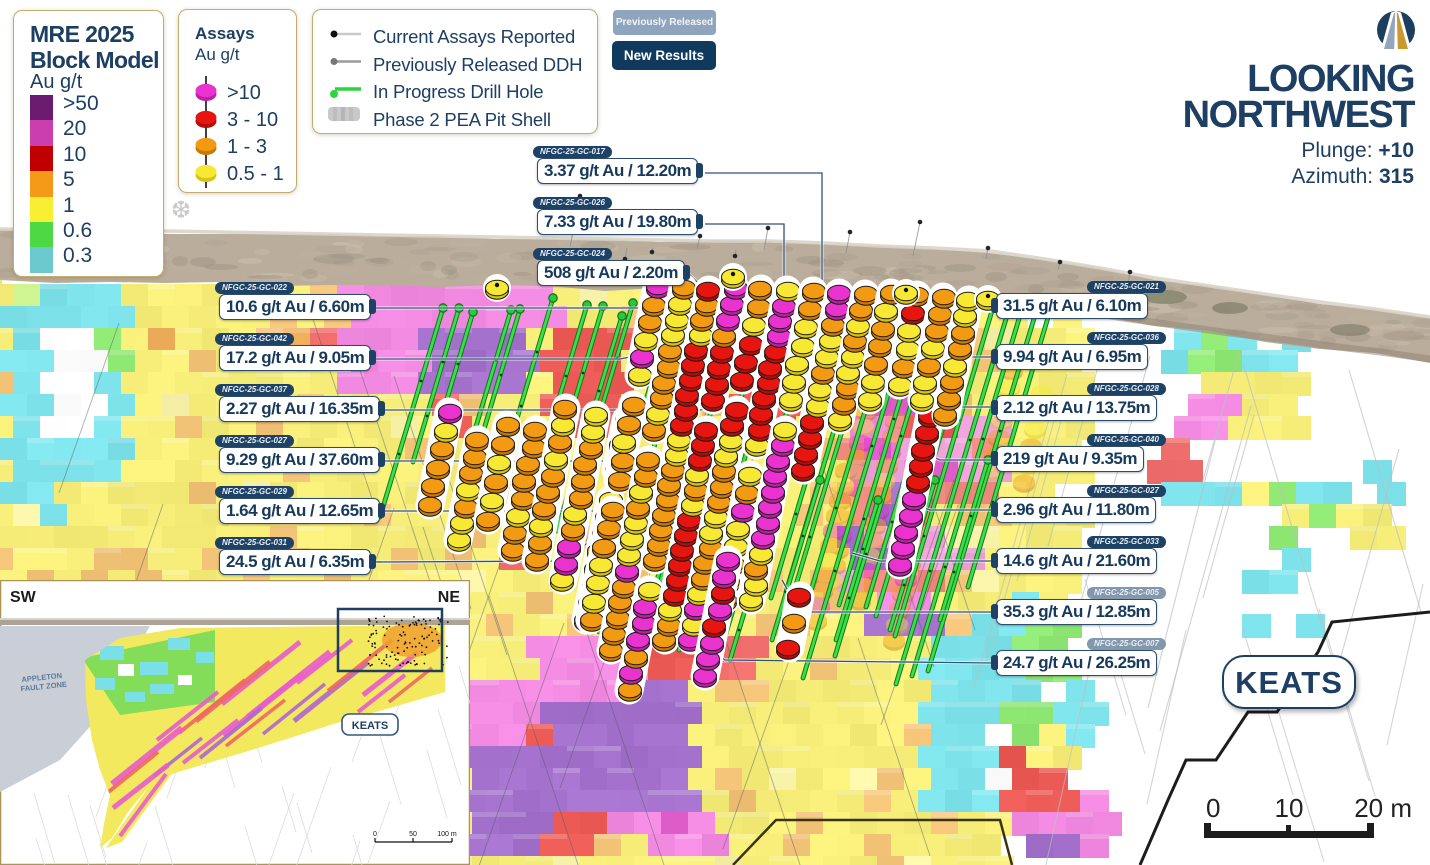 This screenshot has height=865, width=1430. Describe the element at coordinates (370, 726) in the screenshot. I see `svg-text: KEATS` at that location.